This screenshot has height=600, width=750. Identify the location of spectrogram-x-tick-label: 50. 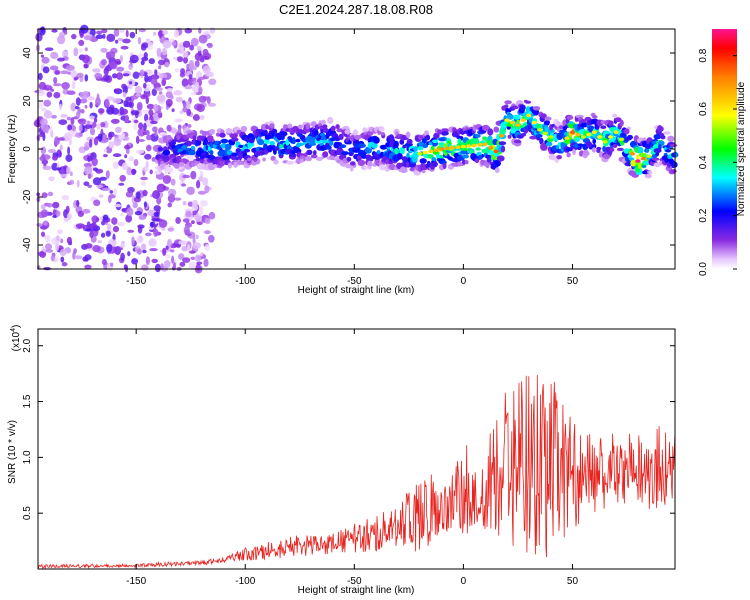
(573, 281).